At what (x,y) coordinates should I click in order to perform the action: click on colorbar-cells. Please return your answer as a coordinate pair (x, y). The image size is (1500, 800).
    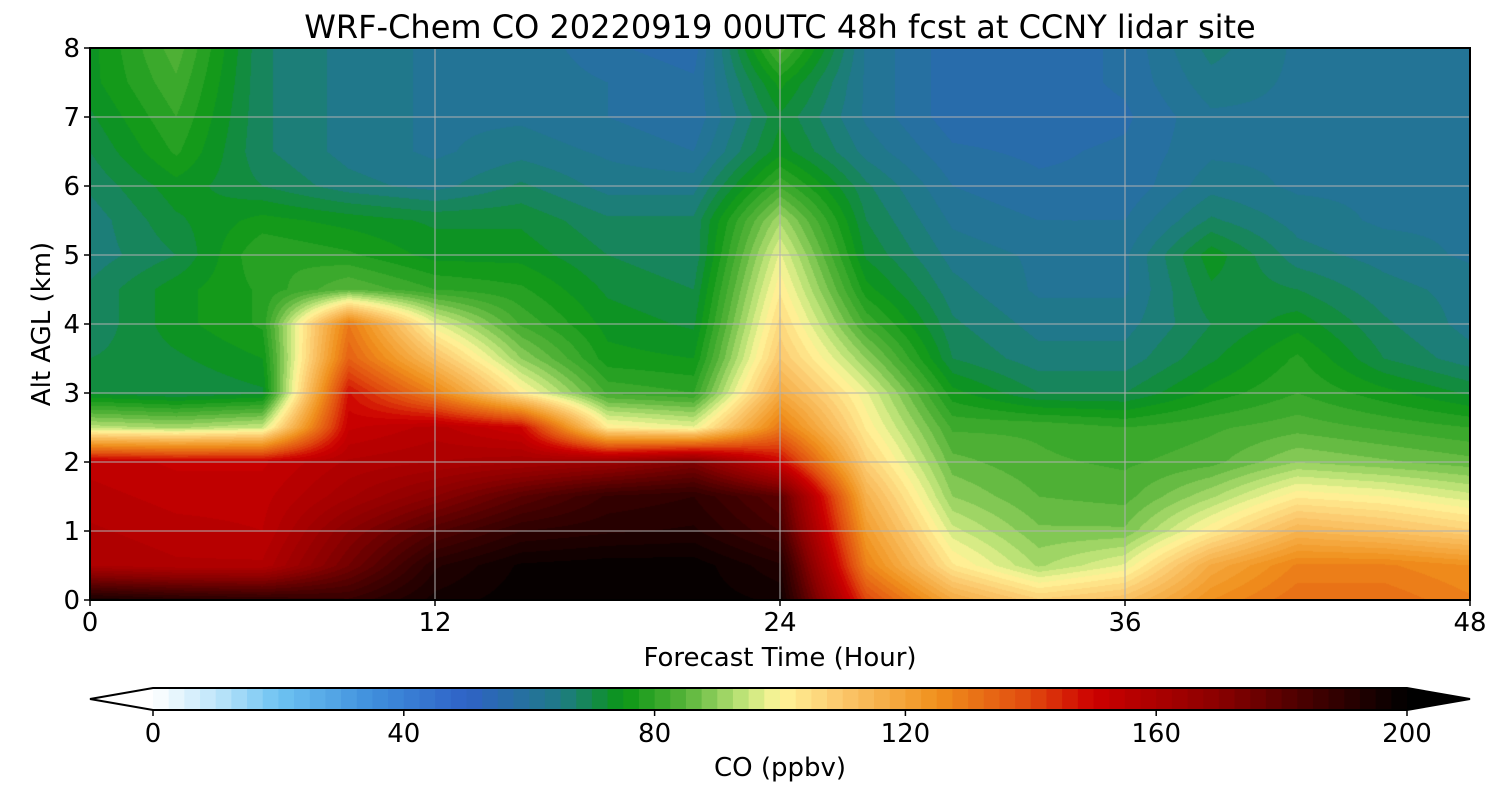
    Looking at the image, I should click on (780, 699).